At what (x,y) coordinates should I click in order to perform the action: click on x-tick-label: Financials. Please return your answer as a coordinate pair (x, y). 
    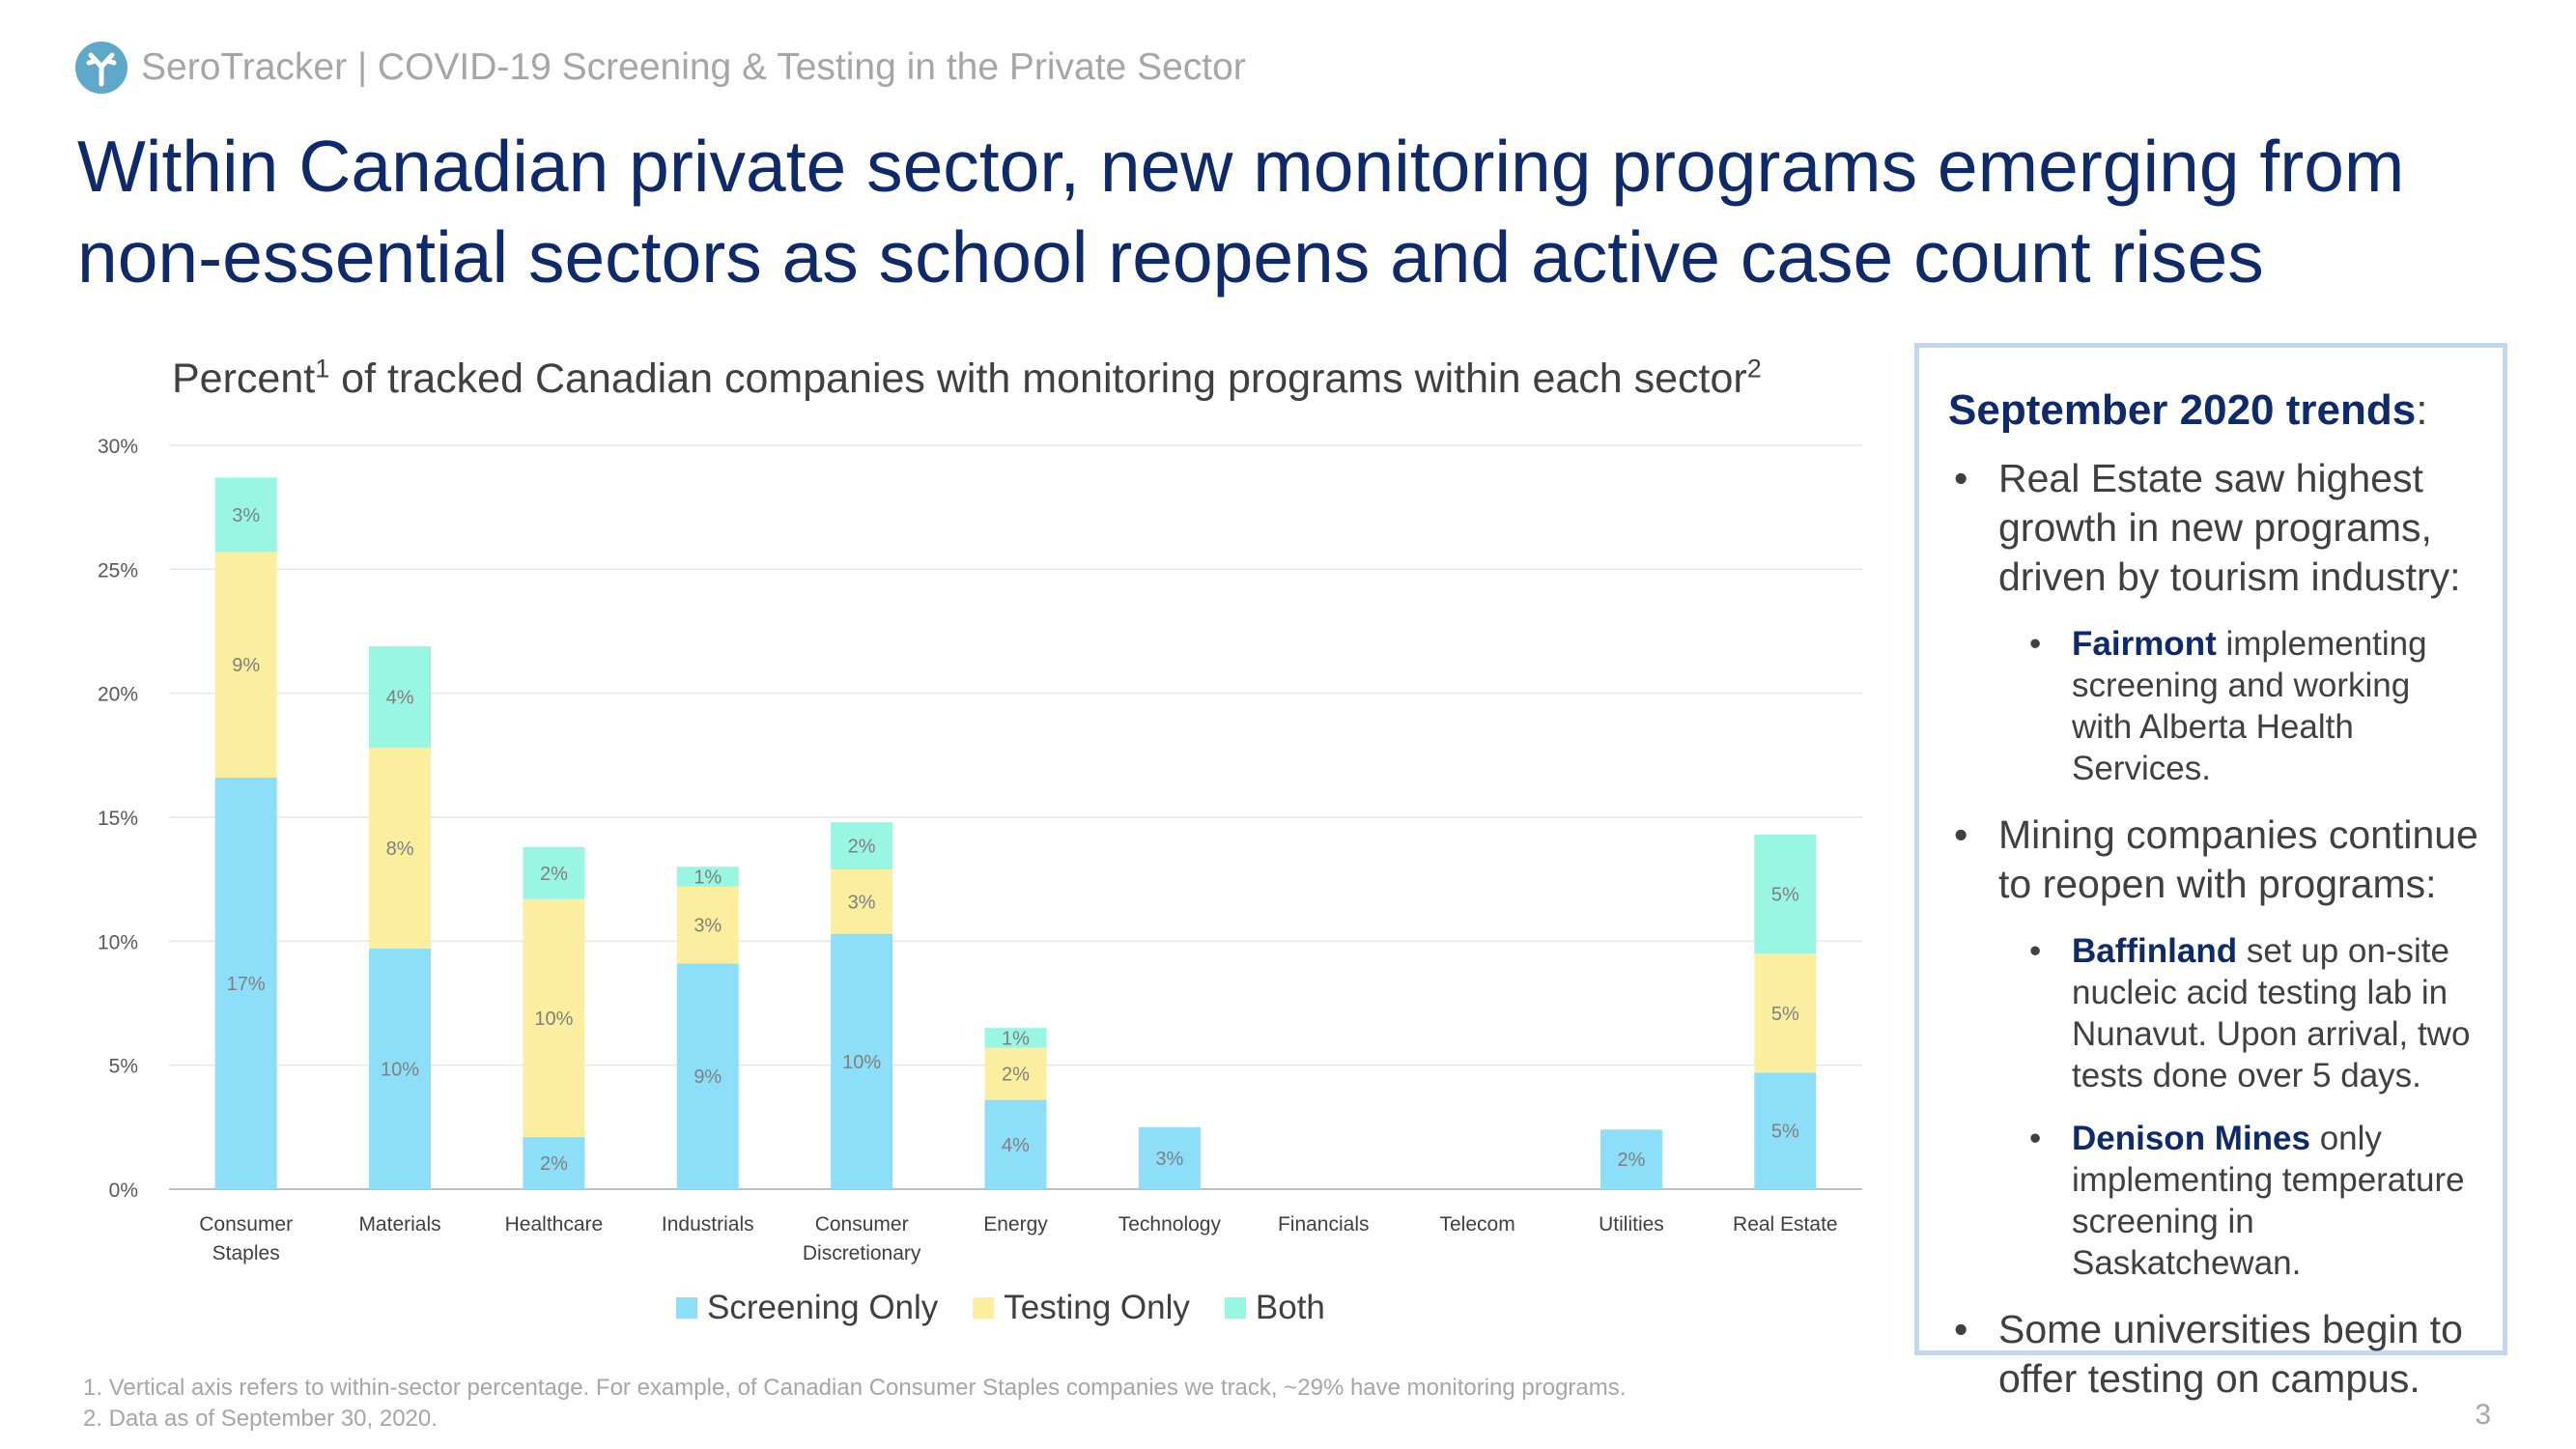
    Looking at the image, I should click on (1324, 1224).